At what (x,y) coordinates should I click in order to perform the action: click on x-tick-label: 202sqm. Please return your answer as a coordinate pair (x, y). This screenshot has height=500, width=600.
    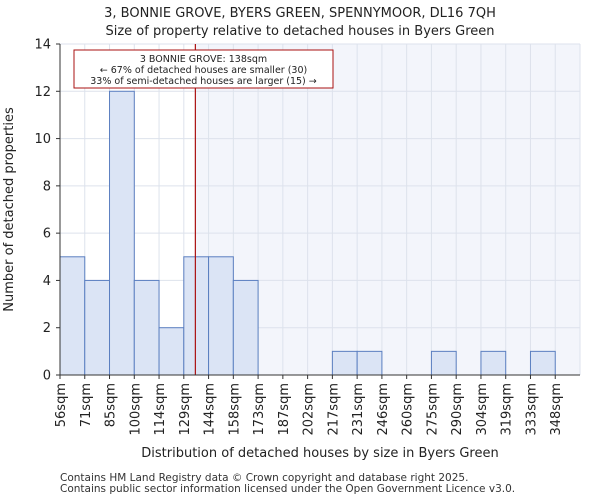
    Looking at the image, I should click on (309, 409).